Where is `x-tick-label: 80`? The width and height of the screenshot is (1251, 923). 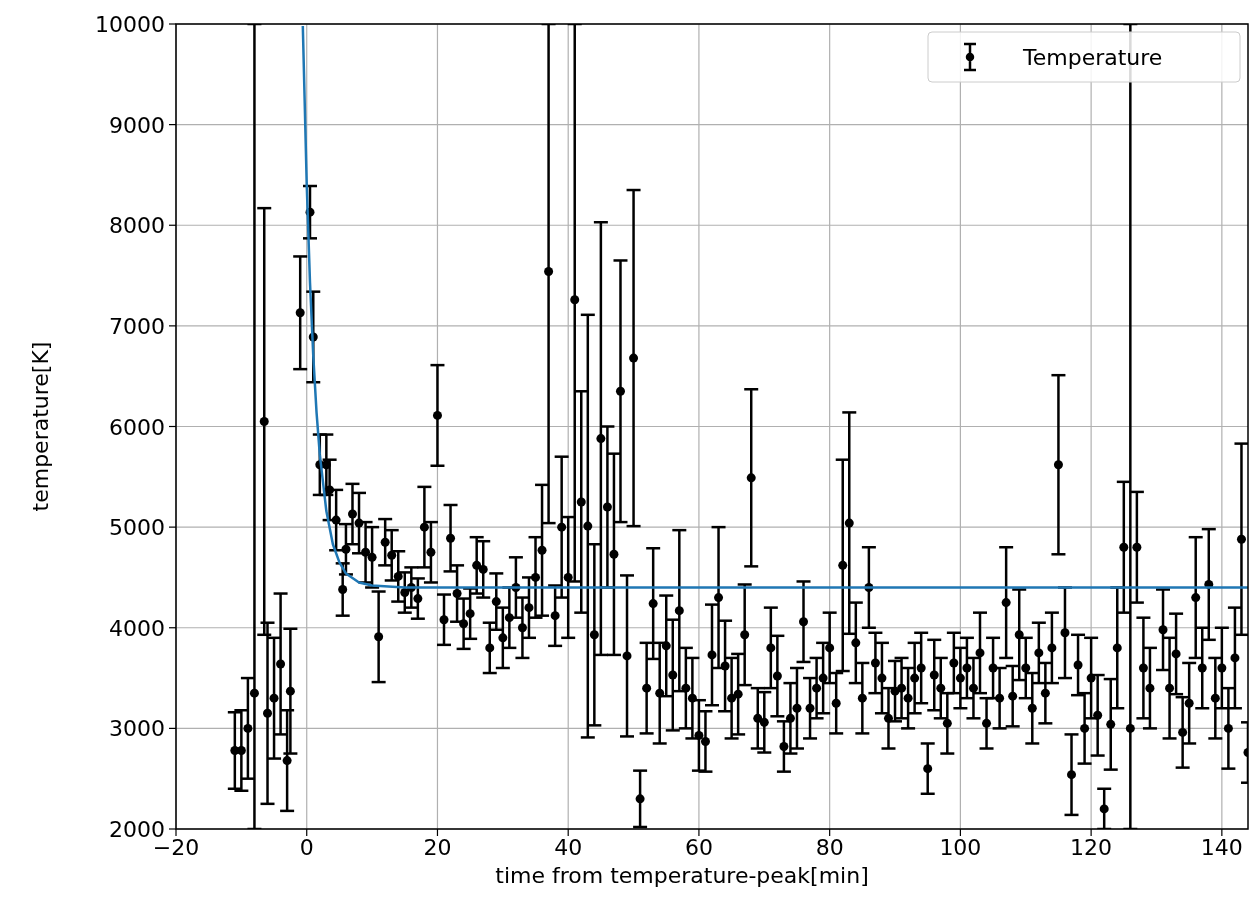 x-tick-label: 80 is located at coordinates (829, 847).